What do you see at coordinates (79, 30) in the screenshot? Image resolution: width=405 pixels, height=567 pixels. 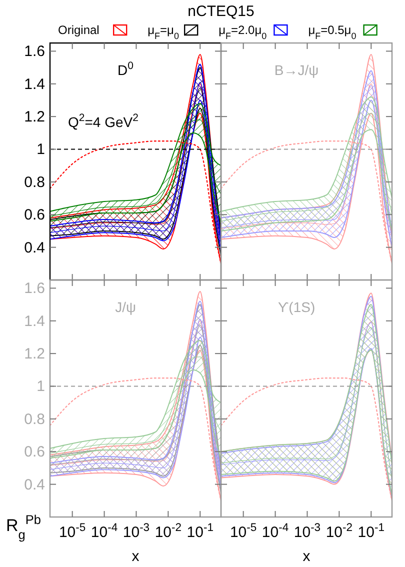 I see `legend-label: Original` at bounding box center [79, 30].